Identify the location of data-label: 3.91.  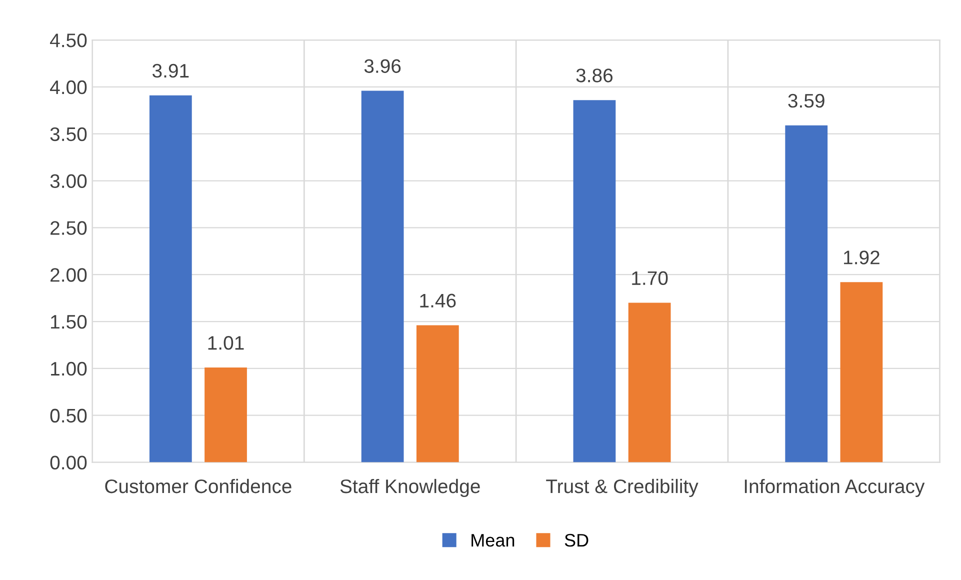
(170, 71).